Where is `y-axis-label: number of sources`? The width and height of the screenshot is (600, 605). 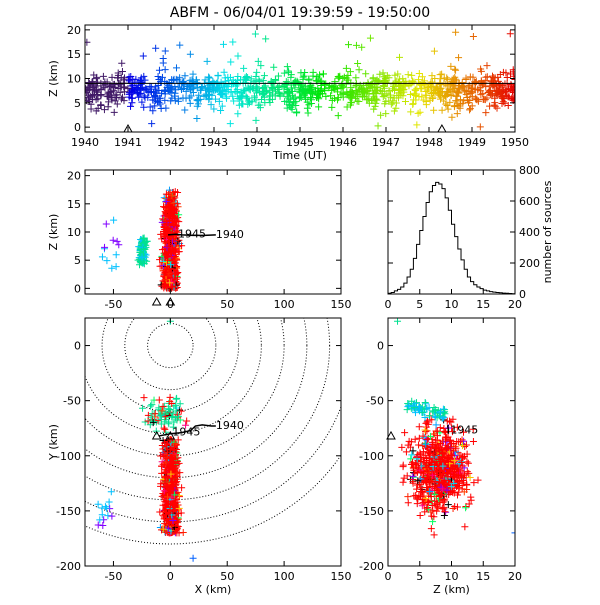
y-axis-label: number of sources is located at coordinates (547, 231).